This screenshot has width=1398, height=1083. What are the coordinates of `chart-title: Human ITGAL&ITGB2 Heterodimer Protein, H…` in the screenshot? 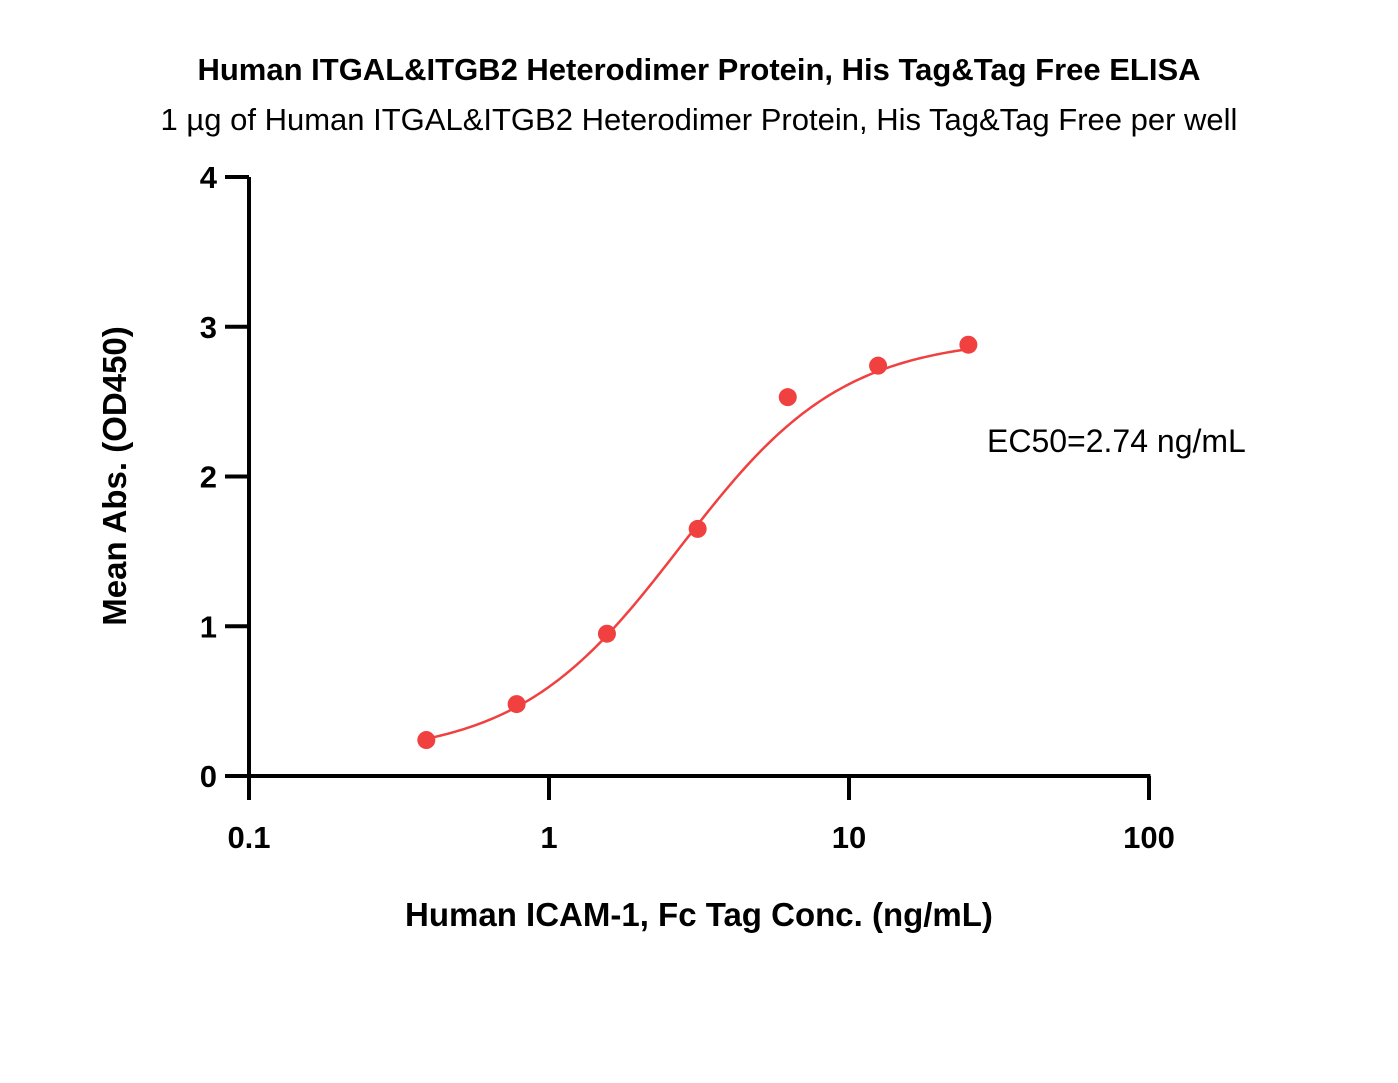 It's located at (698, 69).